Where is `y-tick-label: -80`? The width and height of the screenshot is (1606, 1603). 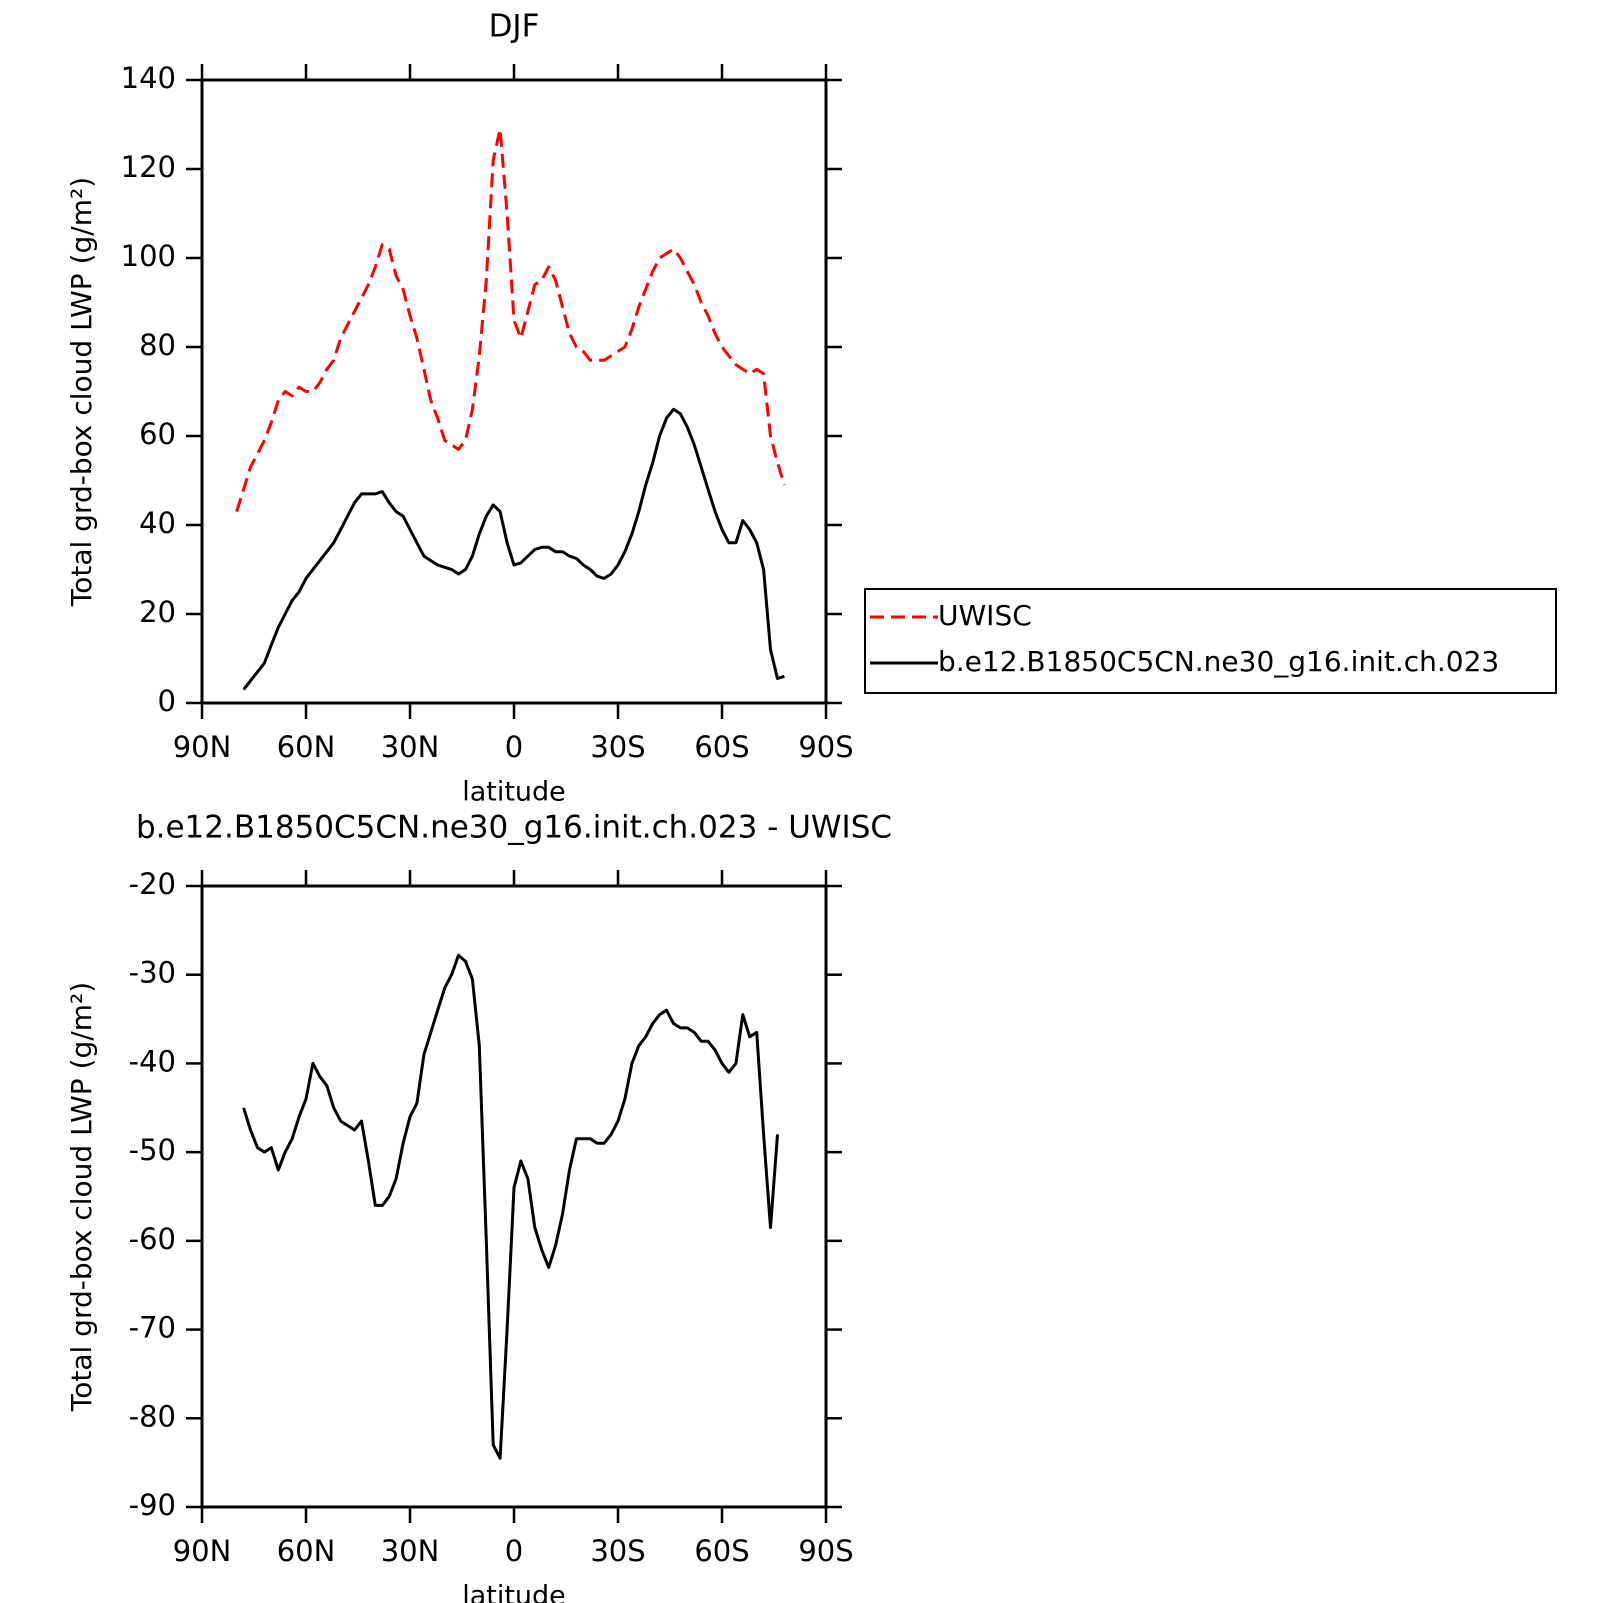 y-tick-label: -80 is located at coordinates (152, 1416).